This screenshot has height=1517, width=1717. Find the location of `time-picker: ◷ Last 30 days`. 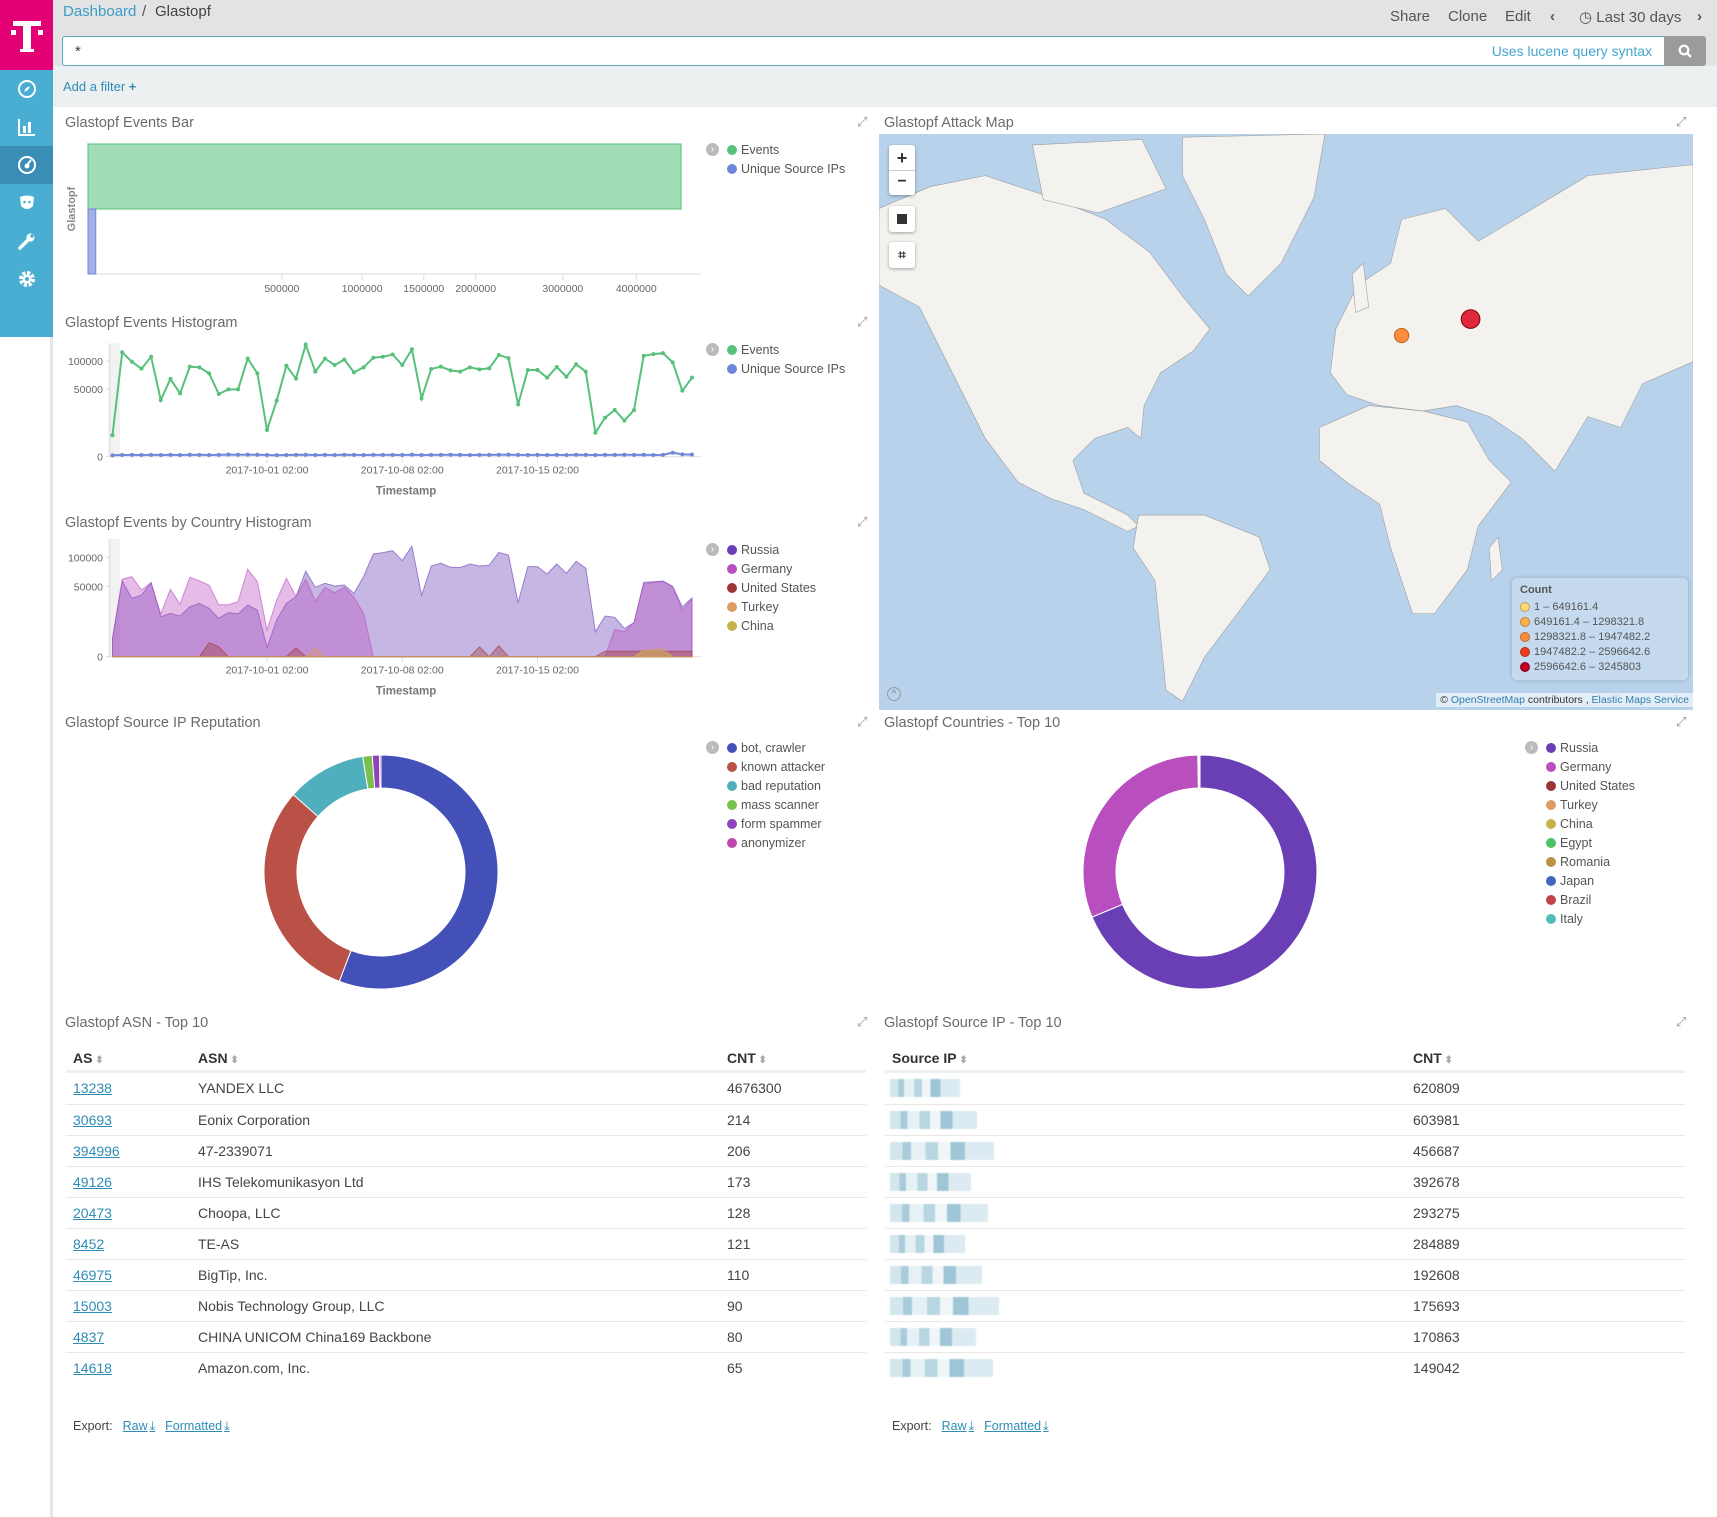

time-picker: ◷ Last 30 days is located at coordinates (1630, 17).